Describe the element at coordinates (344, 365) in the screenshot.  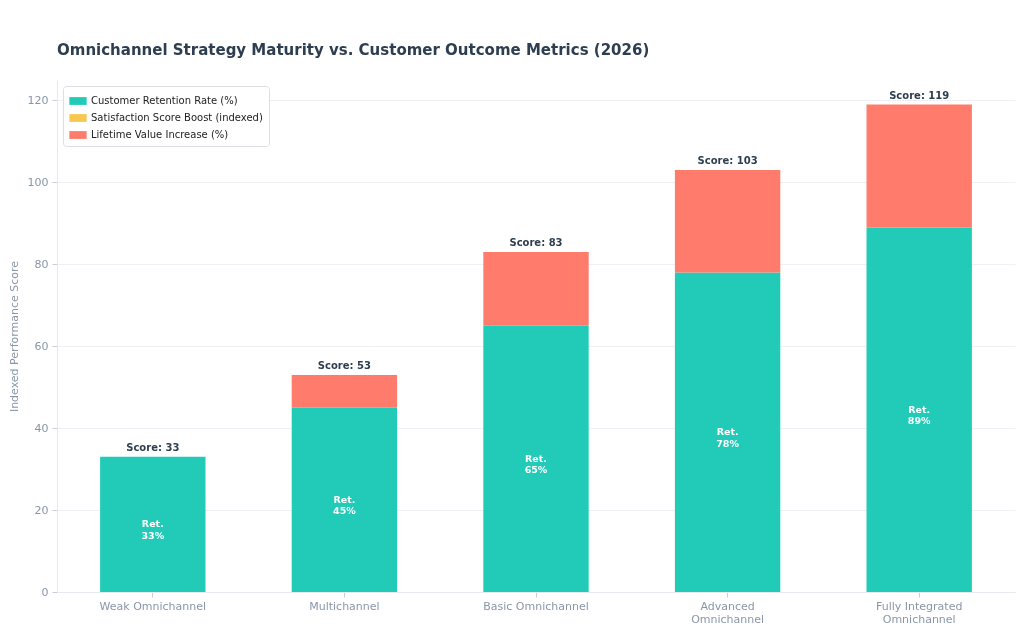
I see `total-label: Score: 53` at that location.